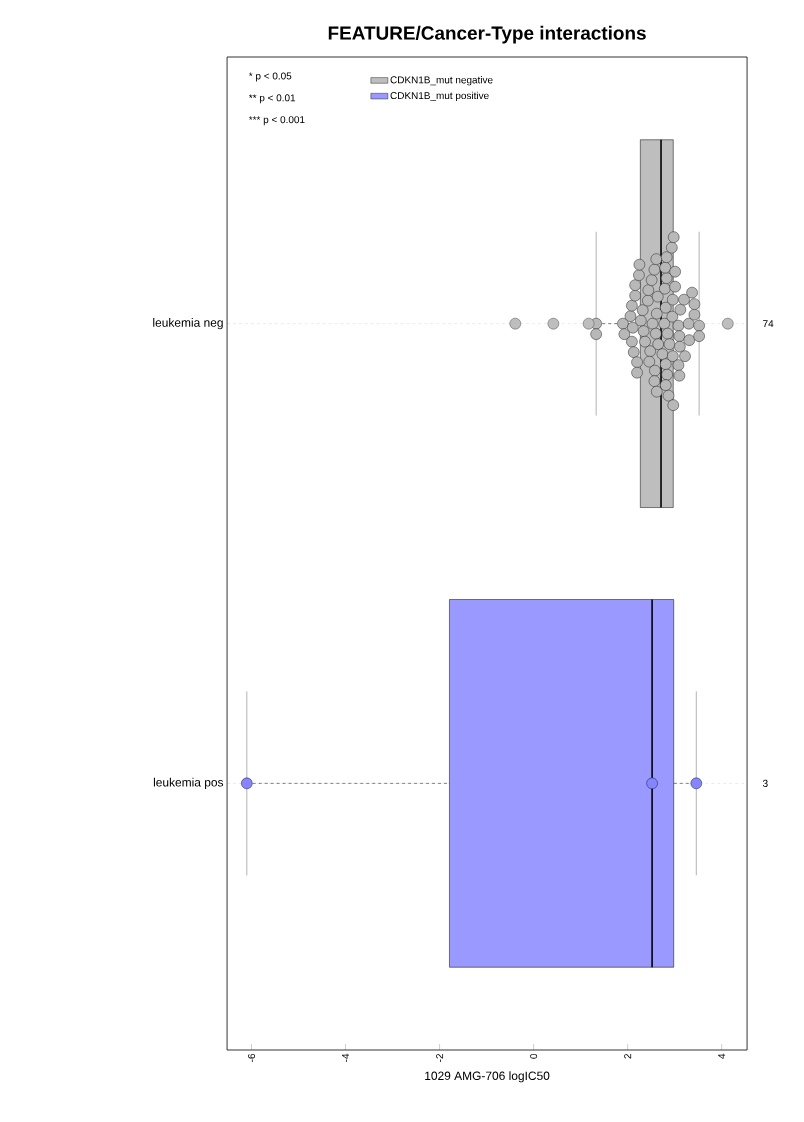  What do you see at coordinates (487, 34) in the screenshot?
I see `chart-title: FEATURE/Cancer-Type interactions` at bounding box center [487, 34].